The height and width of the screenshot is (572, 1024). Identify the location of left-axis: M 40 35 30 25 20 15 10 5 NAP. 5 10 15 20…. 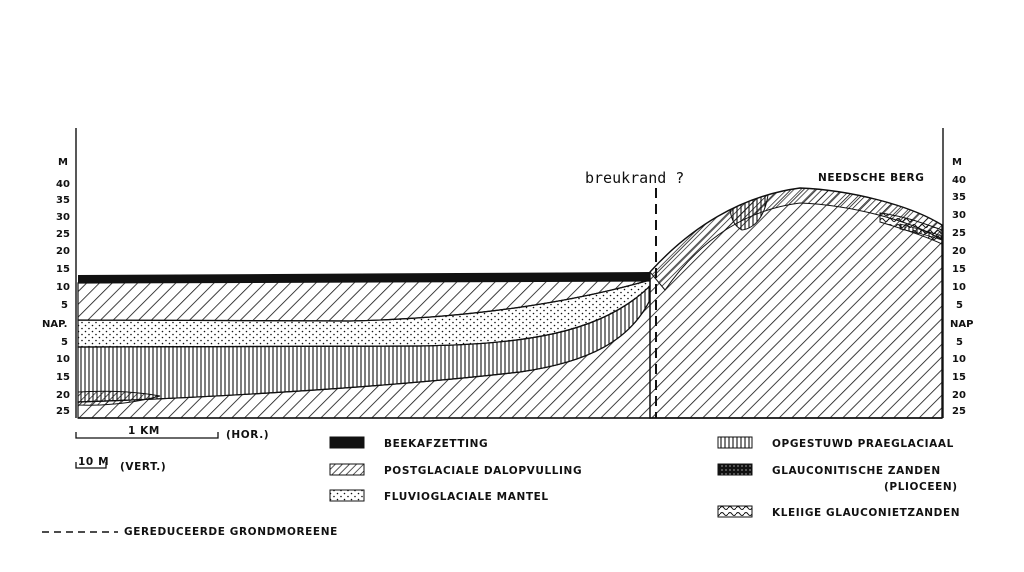
(59, 273).